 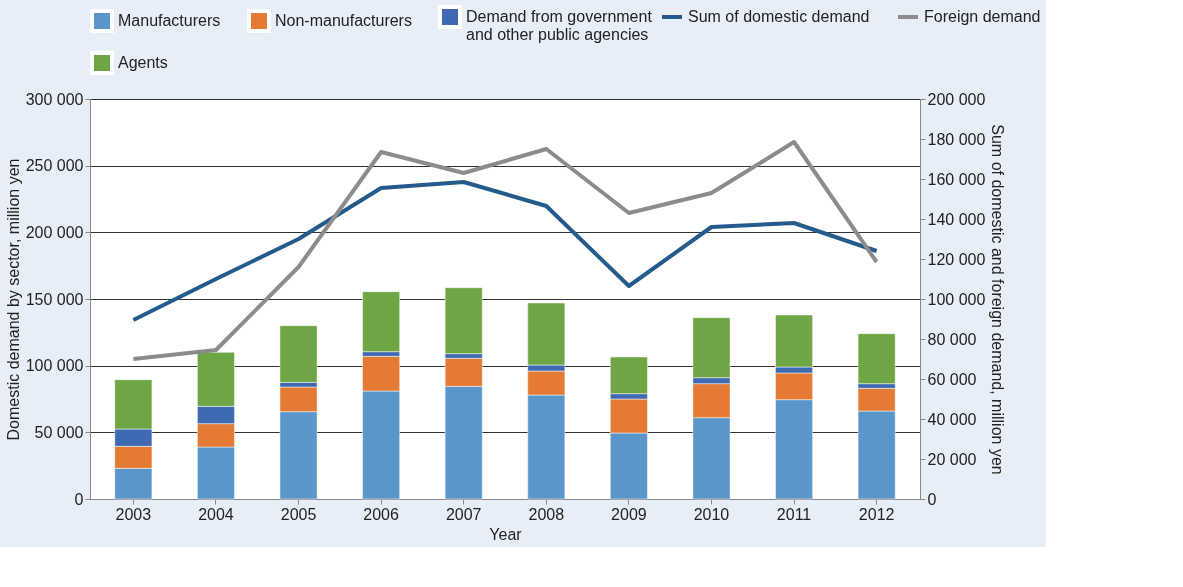 I want to click on x-tick-label: 2011, so click(x=794, y=514).